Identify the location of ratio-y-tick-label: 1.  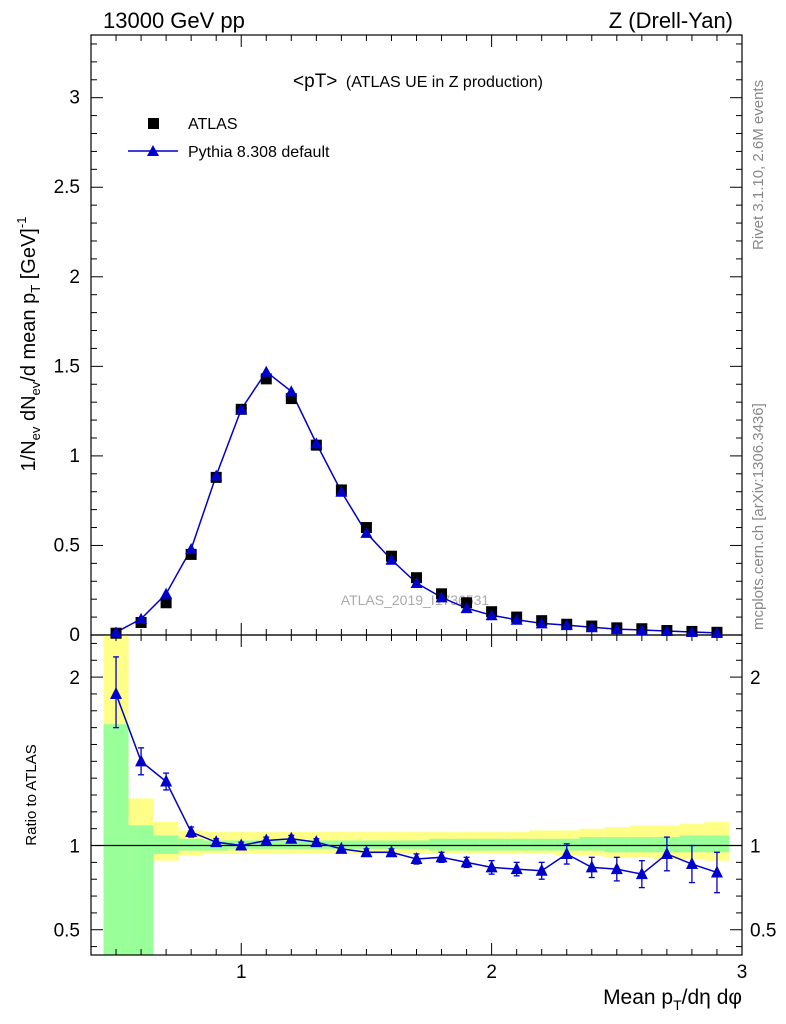
(74, 847).